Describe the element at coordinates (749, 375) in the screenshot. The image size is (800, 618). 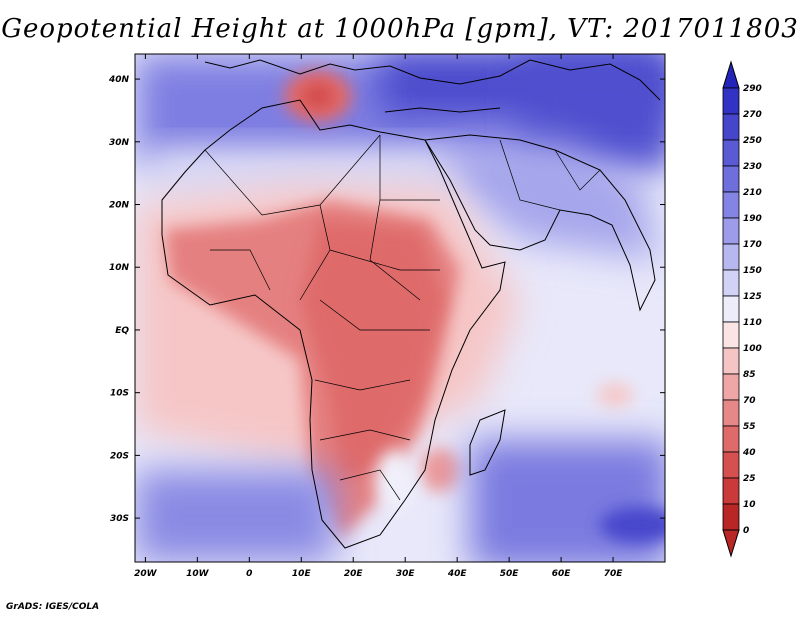
I see `colorbar-label: 85` at that location.